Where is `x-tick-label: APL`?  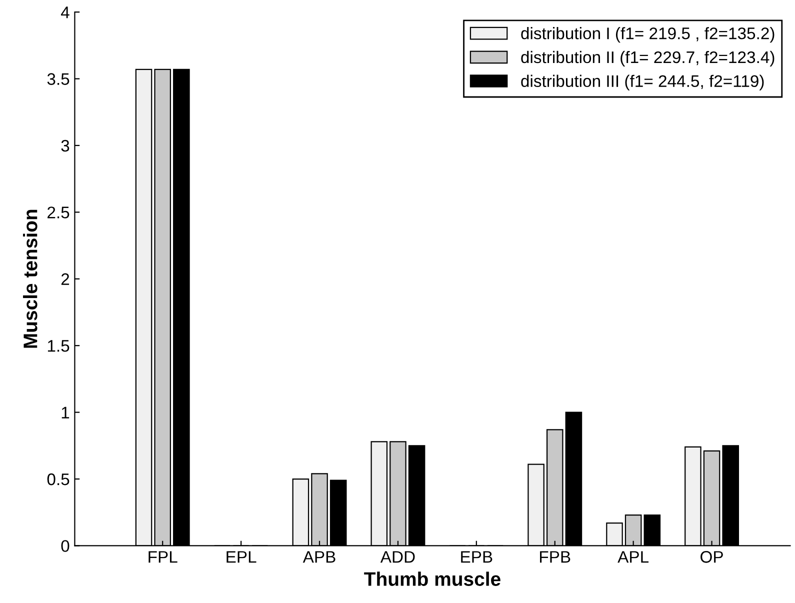 x-tick-label: APL is located at coordinates (633, 557).